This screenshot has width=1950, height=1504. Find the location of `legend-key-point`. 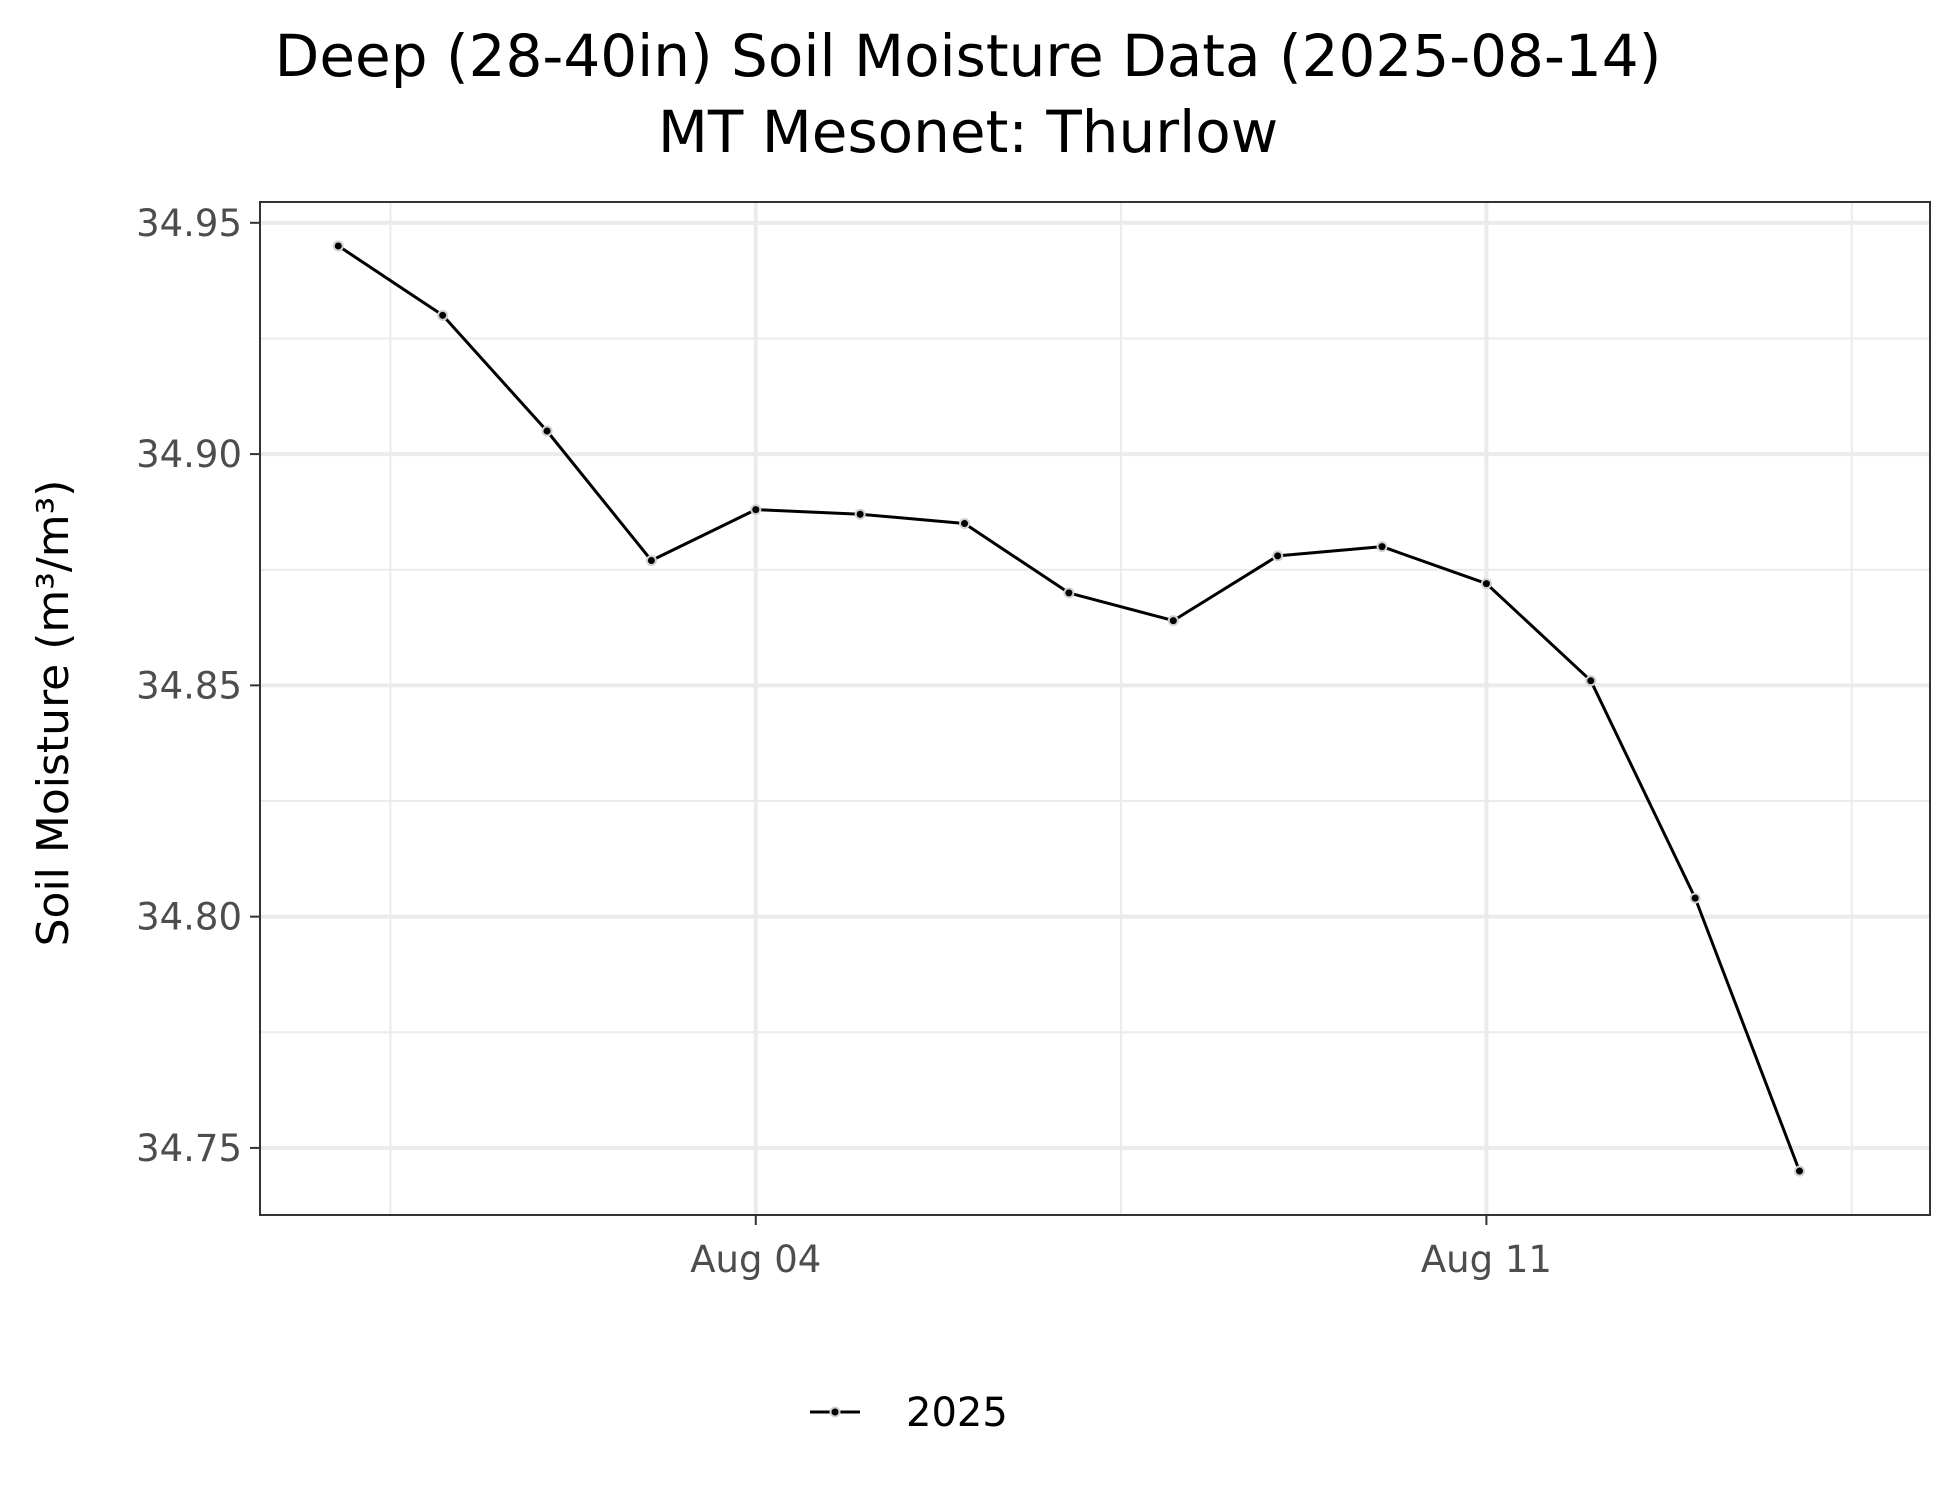

legend-key-point is located at coordinates (835, 1412).